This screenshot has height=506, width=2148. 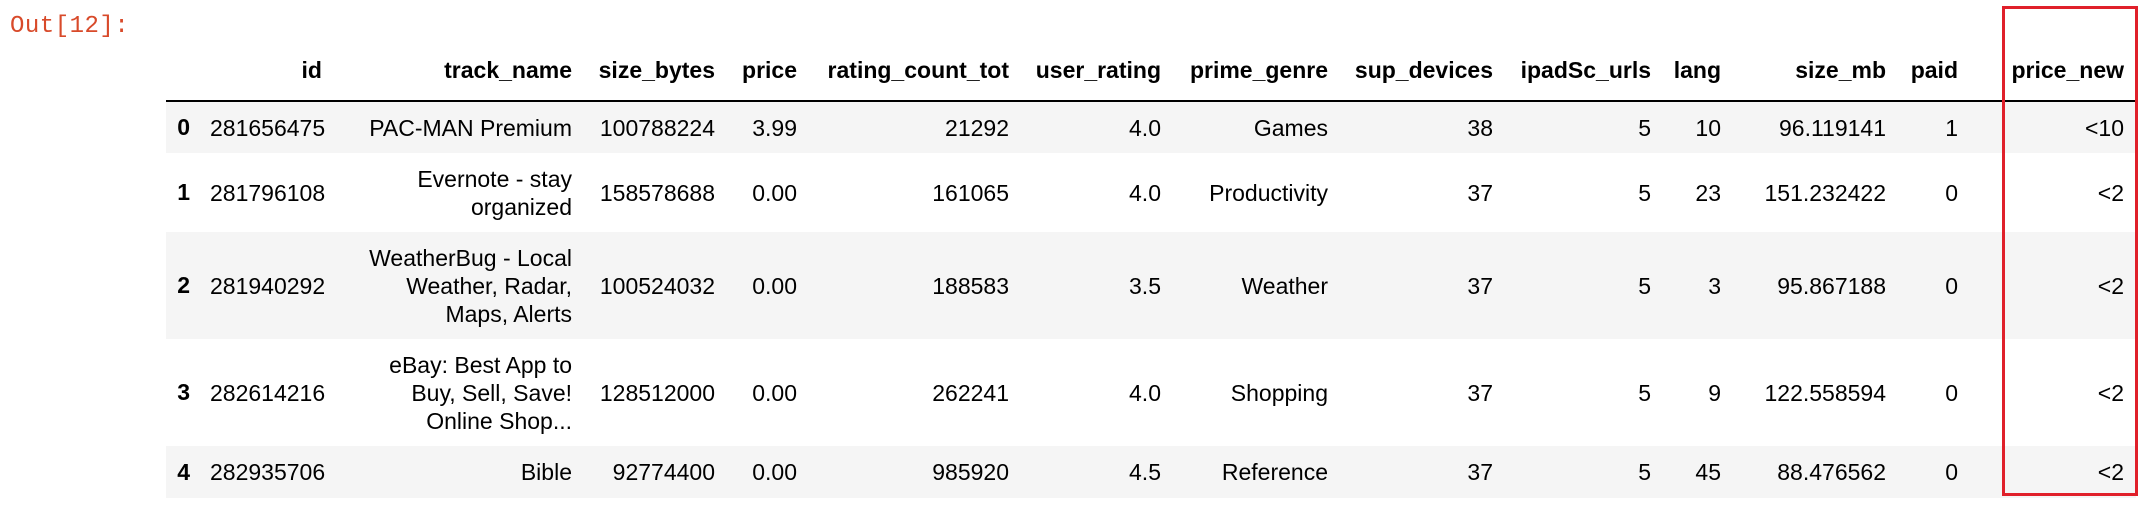 I want to click on cell-user-rating: 3.5, so click(x=1145, y=285).